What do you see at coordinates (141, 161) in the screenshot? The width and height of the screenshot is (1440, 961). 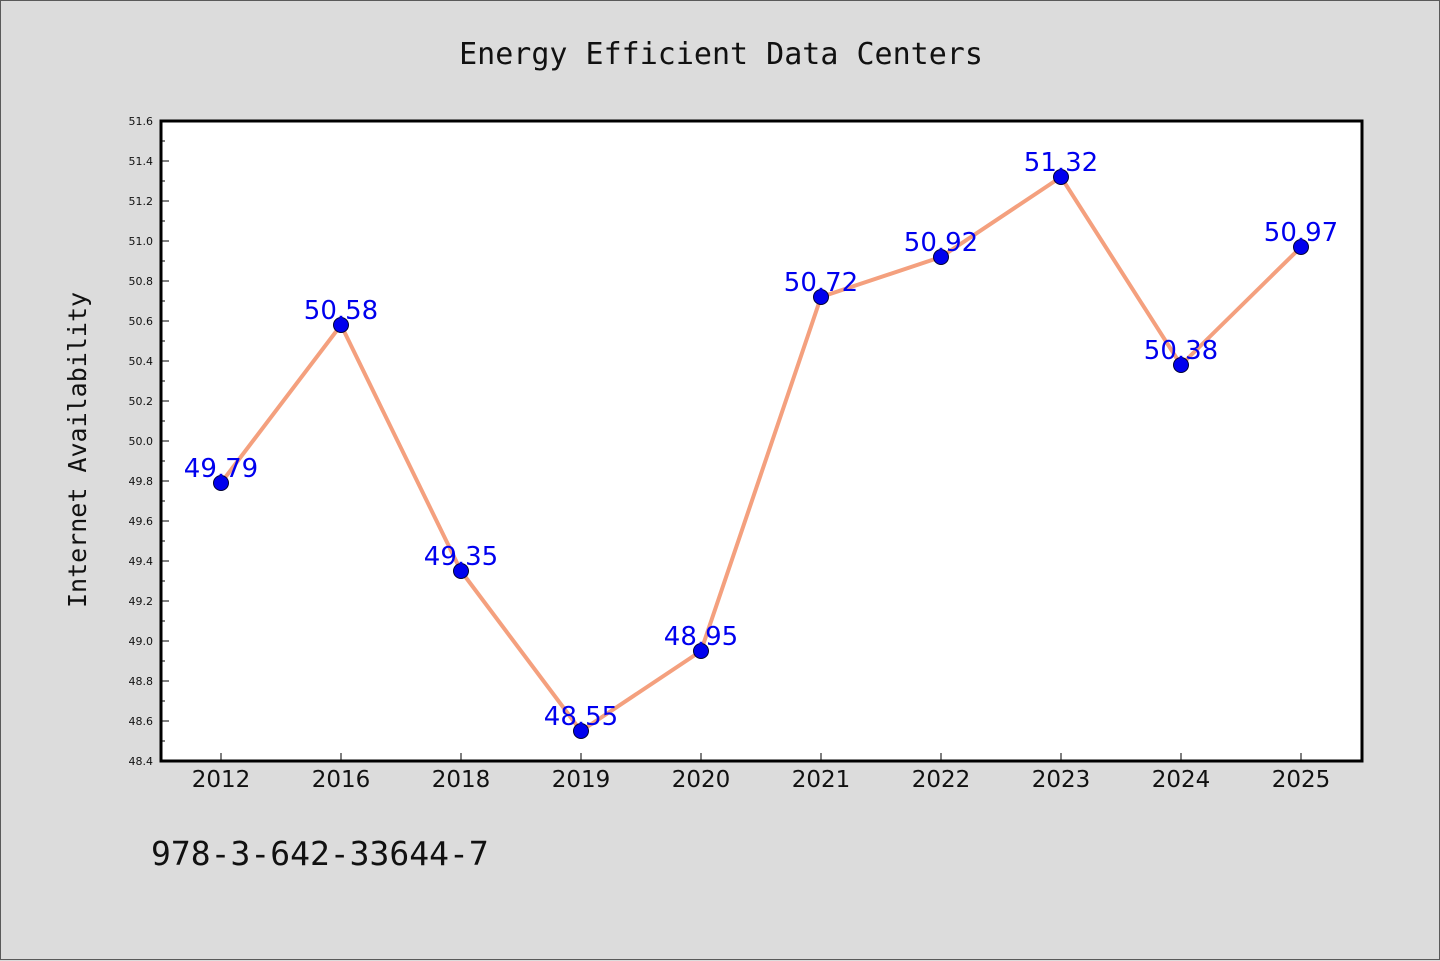 I see `y-tick-label: 51.4` at bounding box center [141, 161].